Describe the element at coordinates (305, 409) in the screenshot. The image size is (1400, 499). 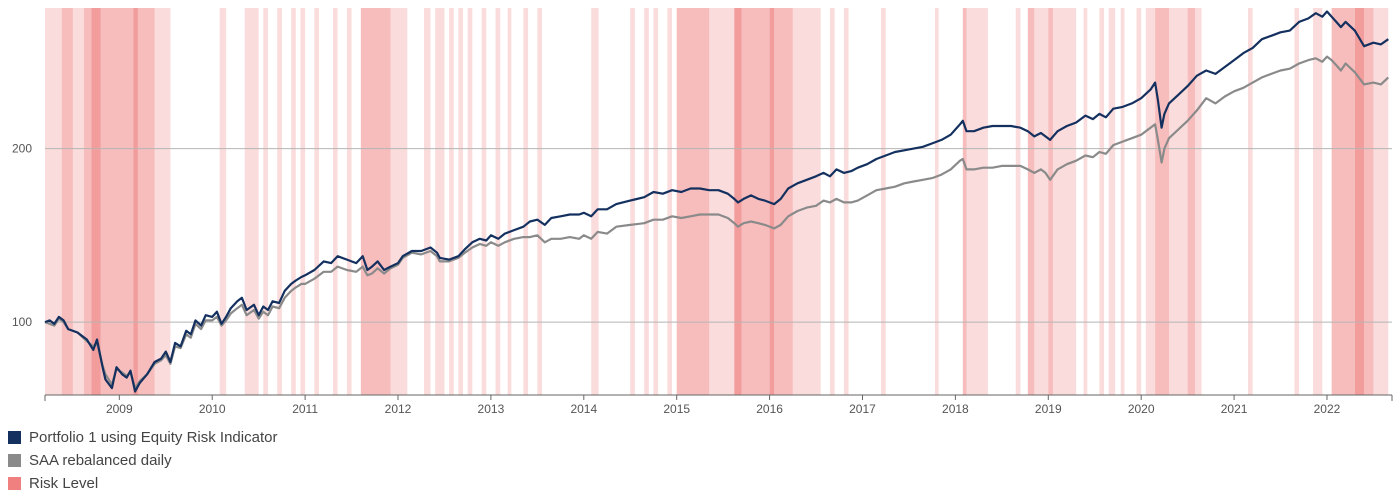
I see `x-tick-label: 2011` at that location.